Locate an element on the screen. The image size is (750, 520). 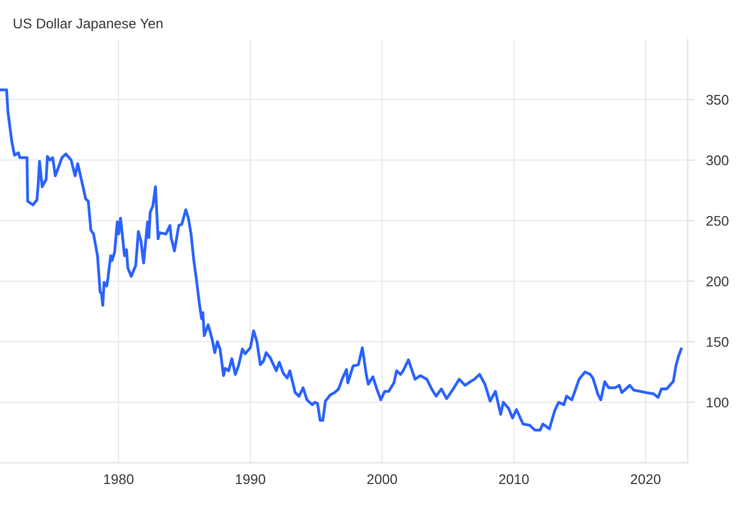
chart-title: US Dollar Japanese Yen is located at coordinates (88, 25).